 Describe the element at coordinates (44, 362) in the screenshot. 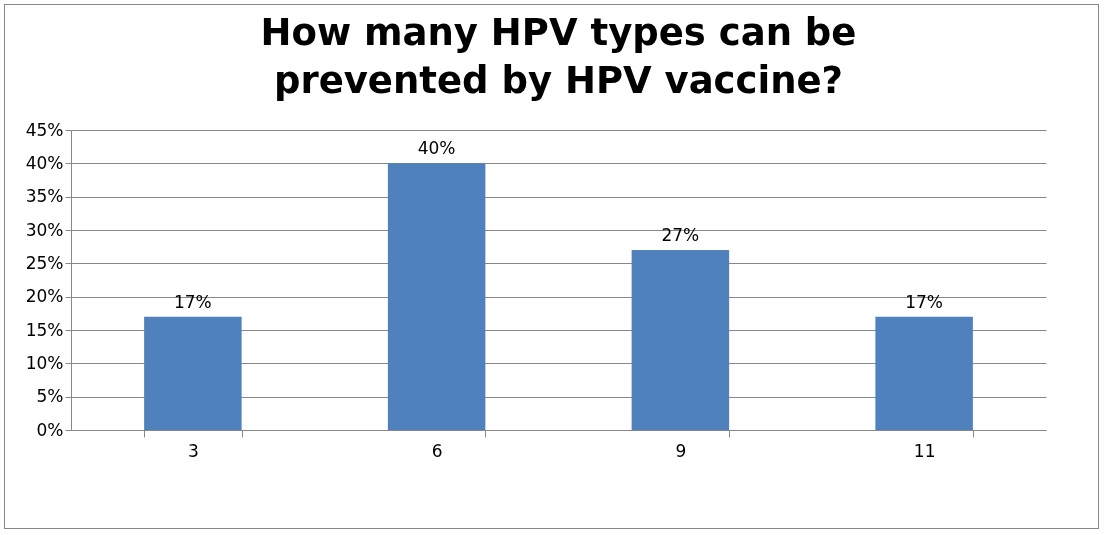

I see `y-tick-label: 10%` at that location.